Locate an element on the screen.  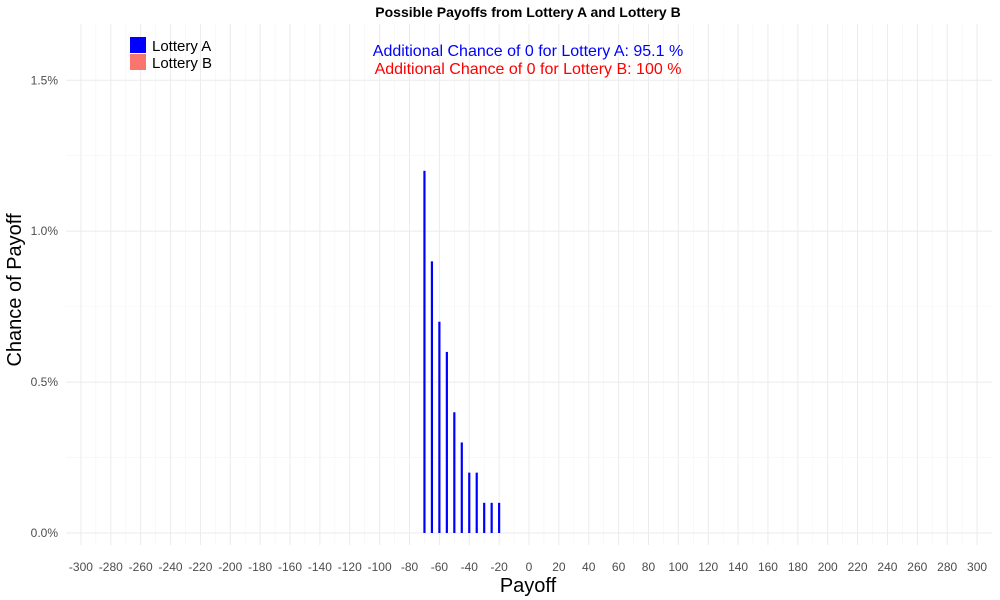
x-tick-label: -100 is located at coordinates (380, 567).